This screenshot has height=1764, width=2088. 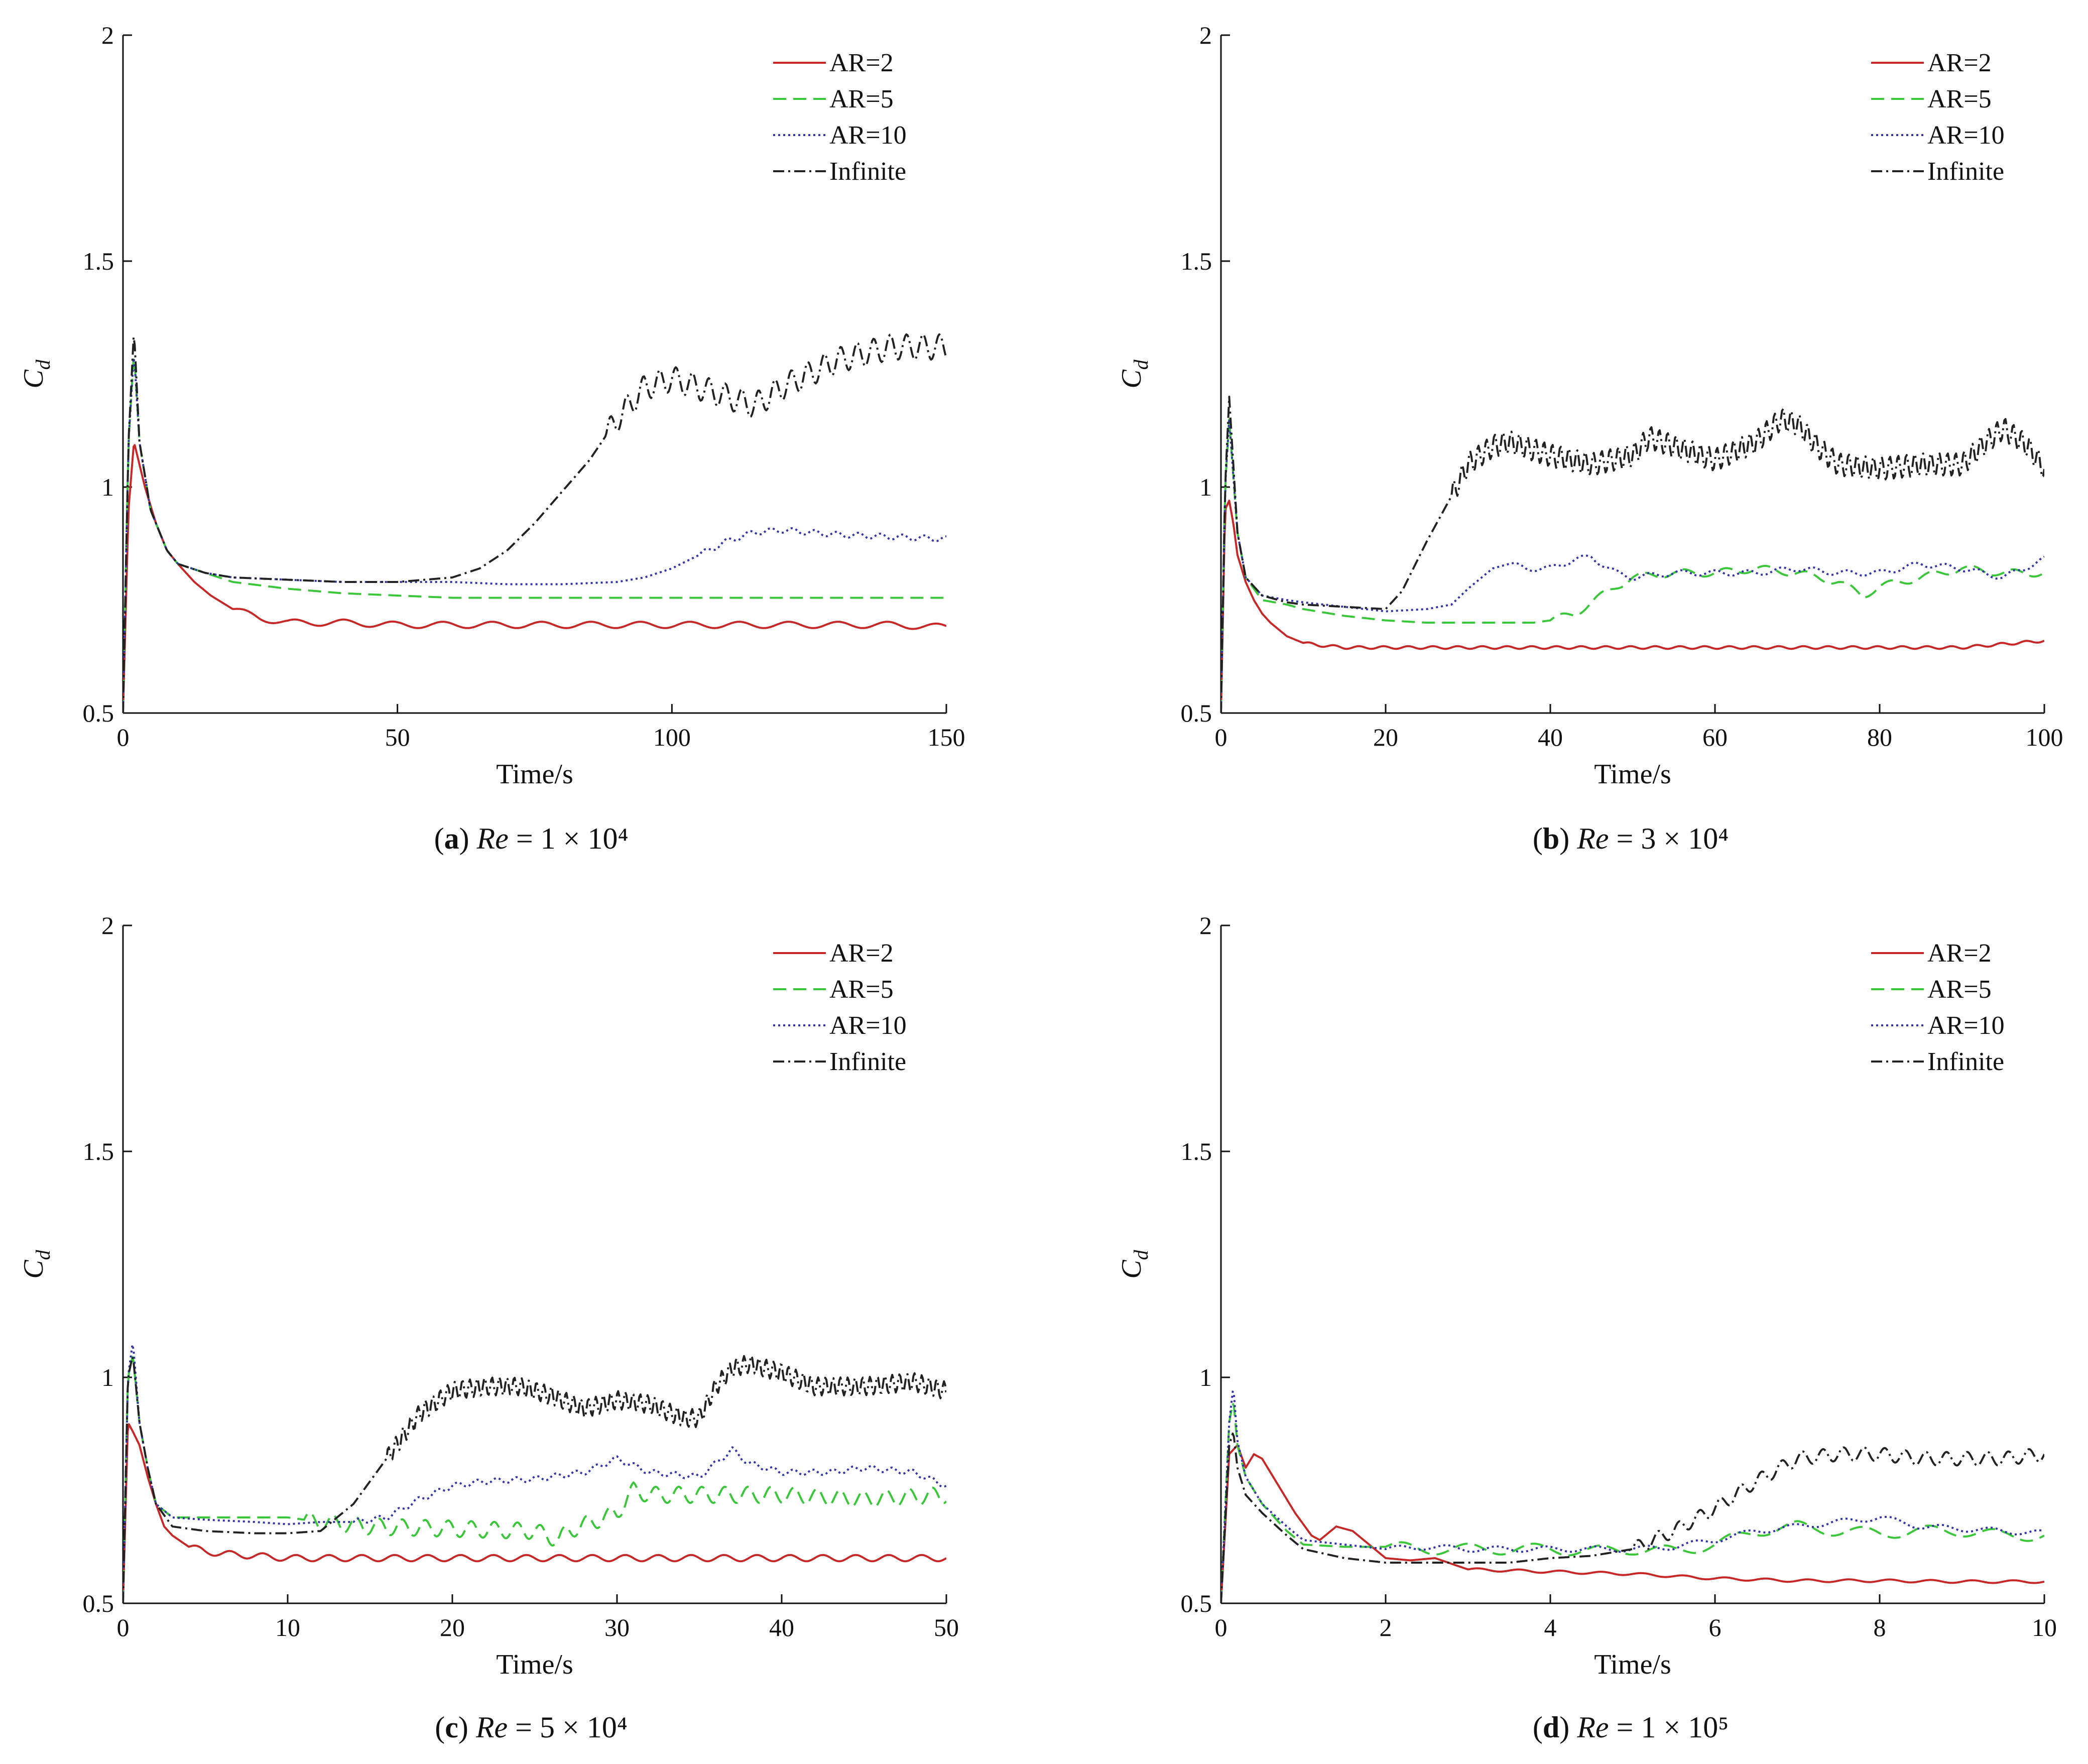 I want to click on caption-label: b, so click(x=1551, y=838).